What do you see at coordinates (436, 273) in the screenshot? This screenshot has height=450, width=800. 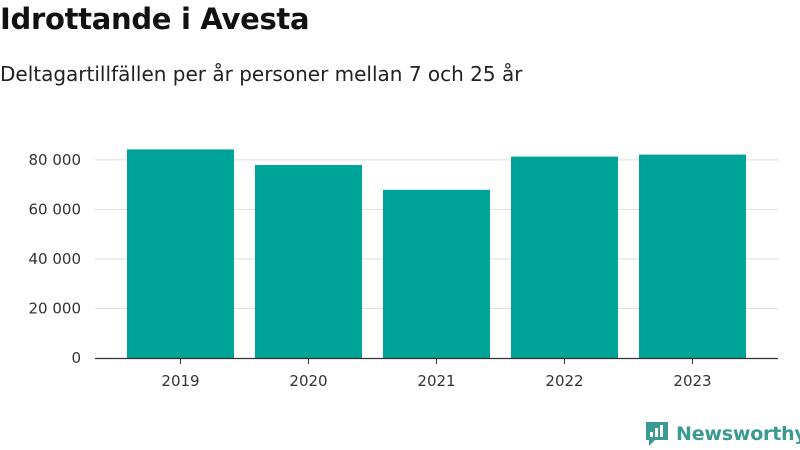 I see `bar-2021` at bounding box center [436, 273].